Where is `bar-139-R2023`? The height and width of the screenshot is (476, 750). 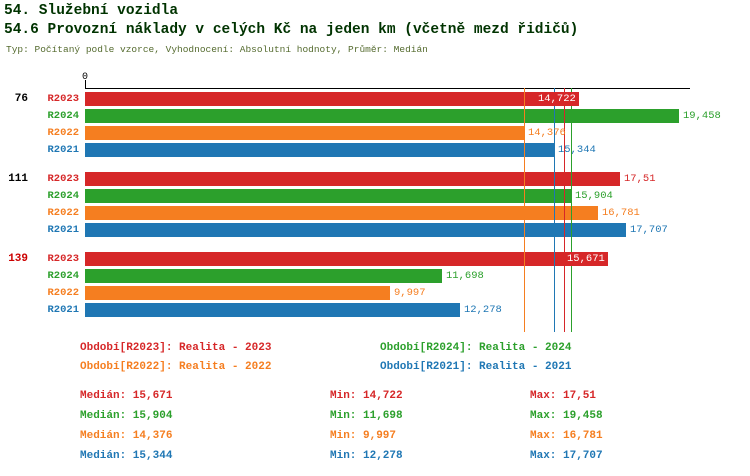 bar-139-R2023 is located at coordinates (324, 259).